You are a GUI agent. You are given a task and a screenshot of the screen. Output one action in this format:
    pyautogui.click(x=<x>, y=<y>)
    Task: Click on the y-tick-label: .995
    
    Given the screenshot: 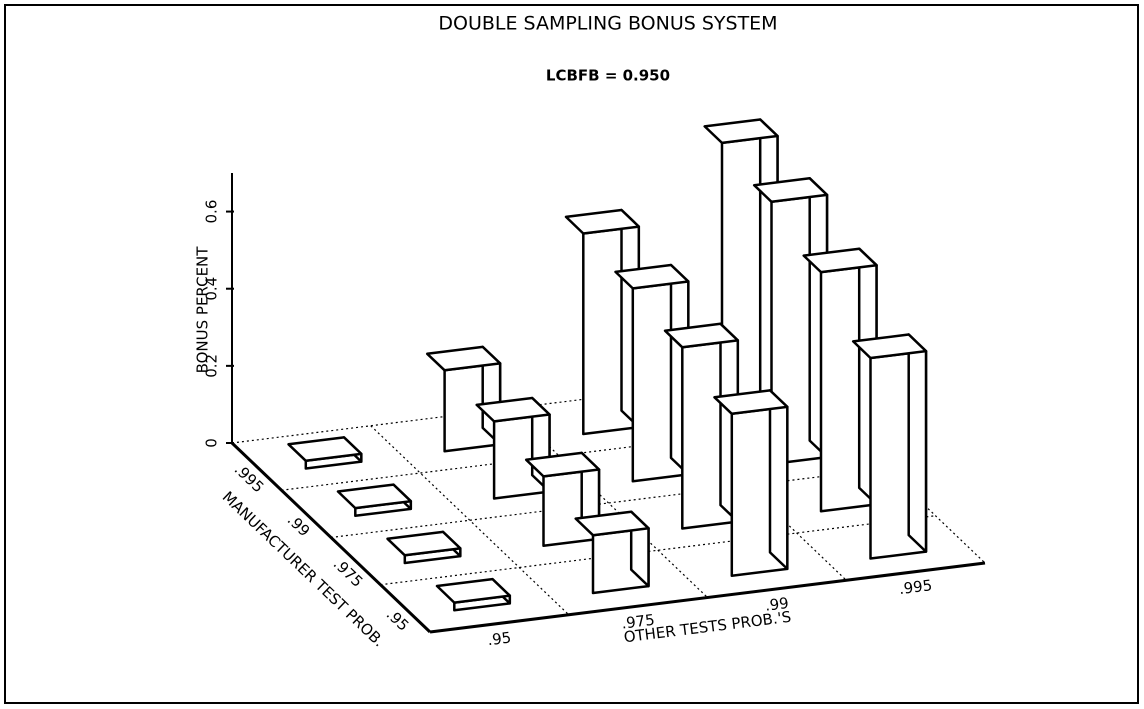 What is the action you would take?
    pyautogui.click(x=249, y=478)
    